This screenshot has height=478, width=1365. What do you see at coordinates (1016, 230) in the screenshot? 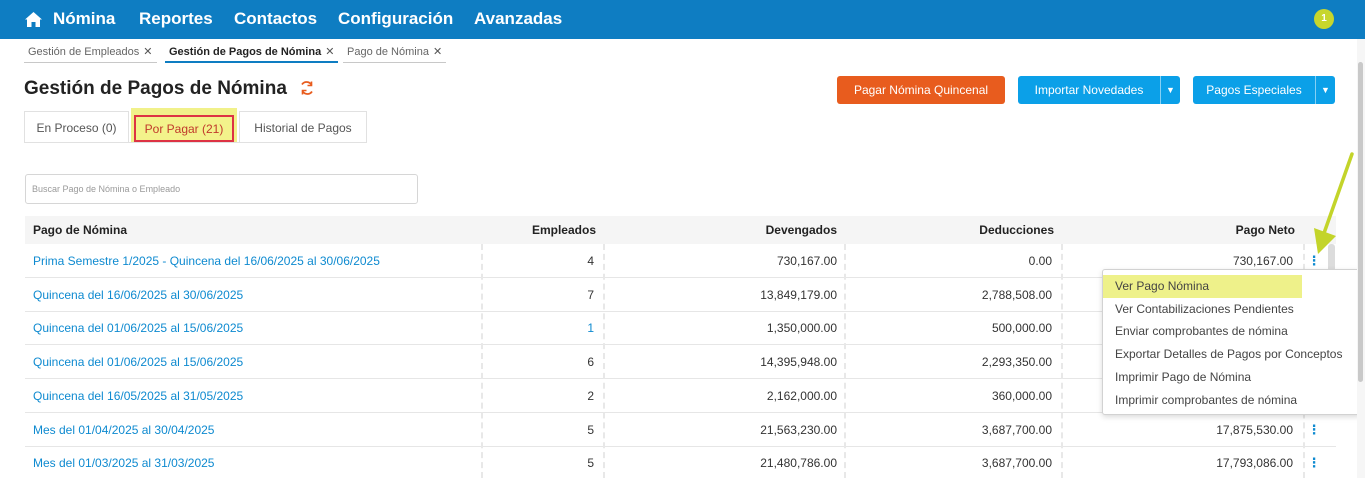
I see `header-deducciones: Deducciones` at bounding box center [1016, 230].